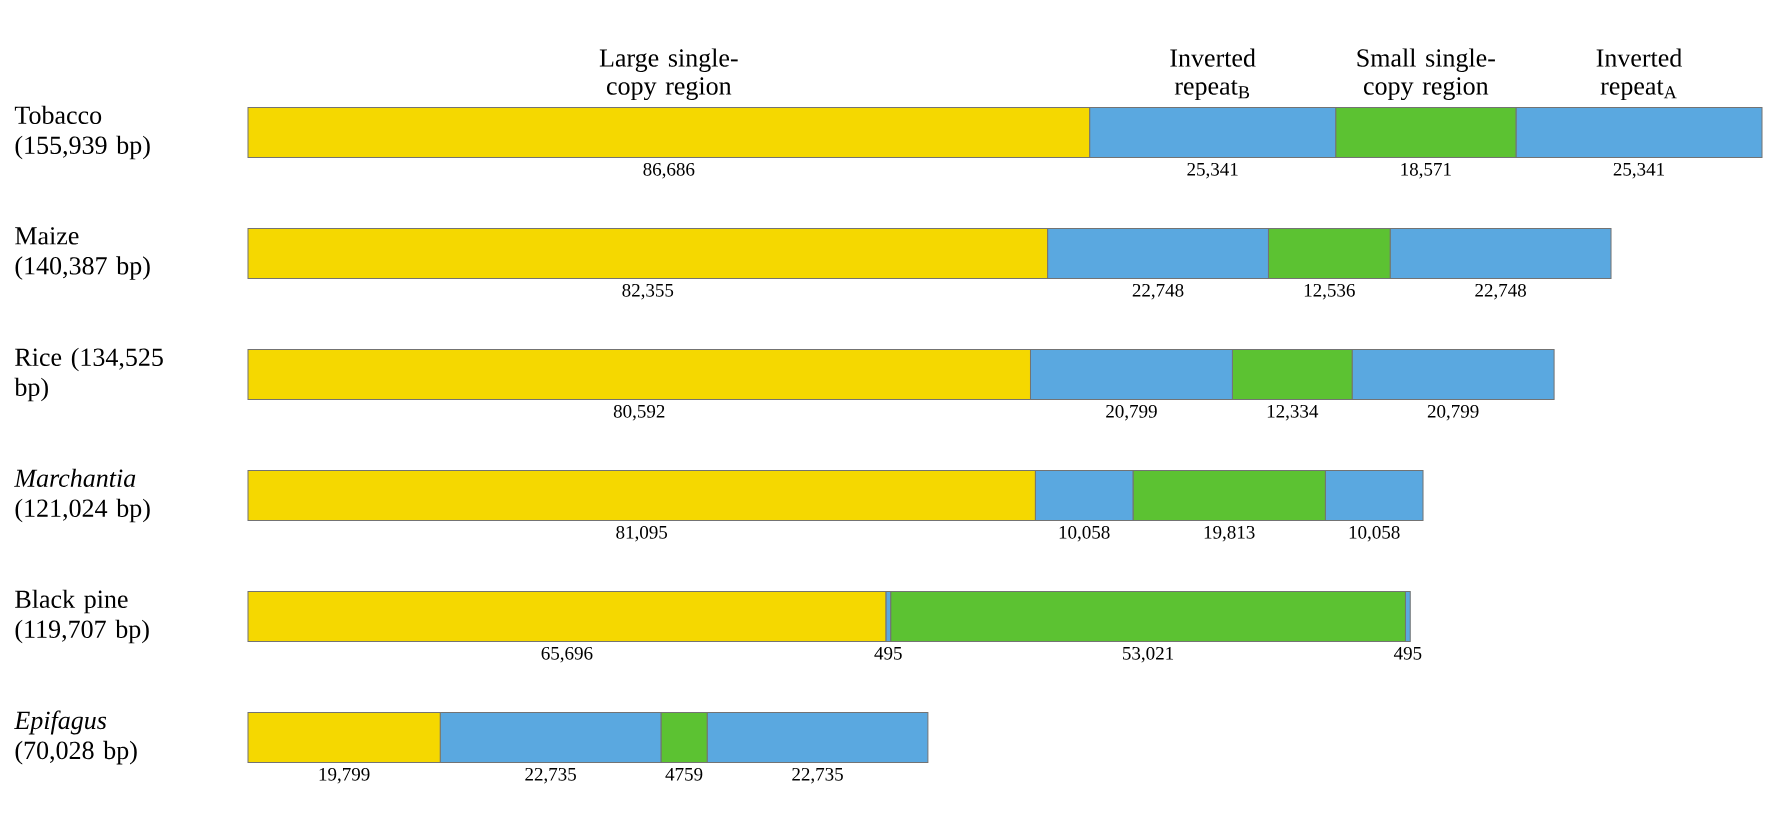 Image resolution: width=1773 pixels, height=827 pixels. Describe the element at coordinates (82, 253) in the screenshot. I see `y-tick-label: Maize (140,387 bp)` at that location.